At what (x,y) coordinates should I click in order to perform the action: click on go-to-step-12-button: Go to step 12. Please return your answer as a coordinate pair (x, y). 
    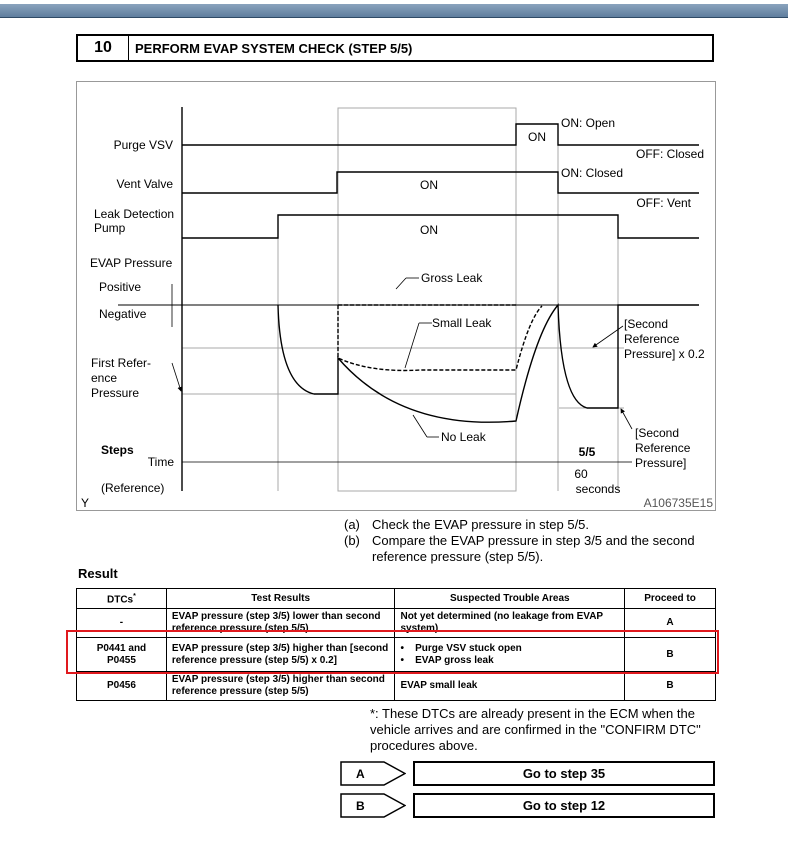
    Looking at the image, I should click on (564, 805).